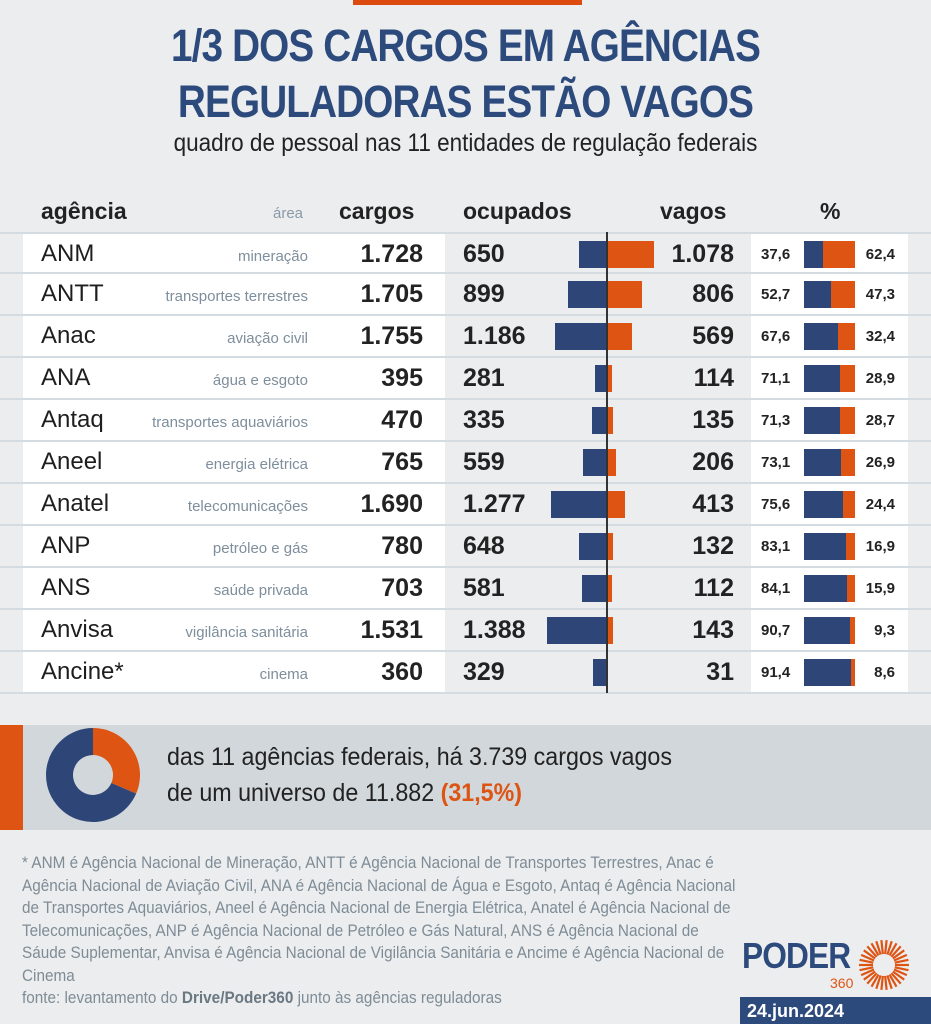 This screenshot has height=1024, width=931. Describe the element at coordinates (776, 462) in the screenshot. I see `pct-ocupados-value: 73,1` at that location.